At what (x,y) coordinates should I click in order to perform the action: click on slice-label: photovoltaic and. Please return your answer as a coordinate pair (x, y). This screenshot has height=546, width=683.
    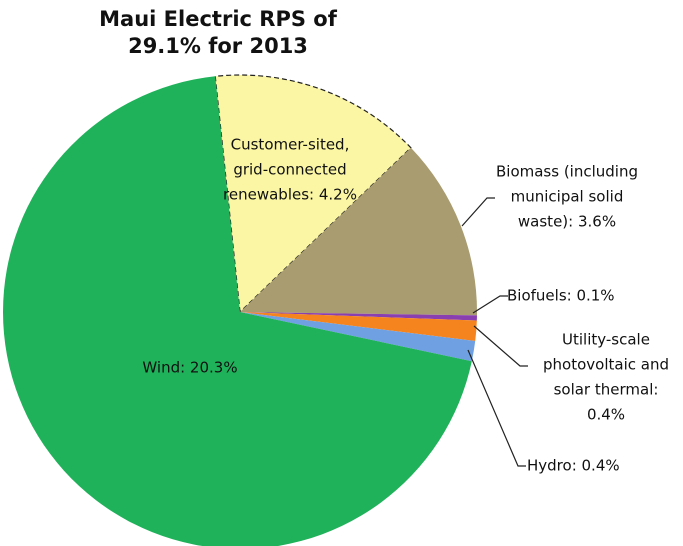
    Looking at the image, I should click on (606, 365).